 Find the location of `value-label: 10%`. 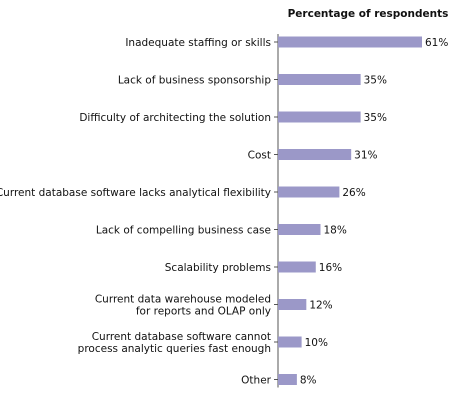

value-label: 10% is located at coordinates (316, 343).